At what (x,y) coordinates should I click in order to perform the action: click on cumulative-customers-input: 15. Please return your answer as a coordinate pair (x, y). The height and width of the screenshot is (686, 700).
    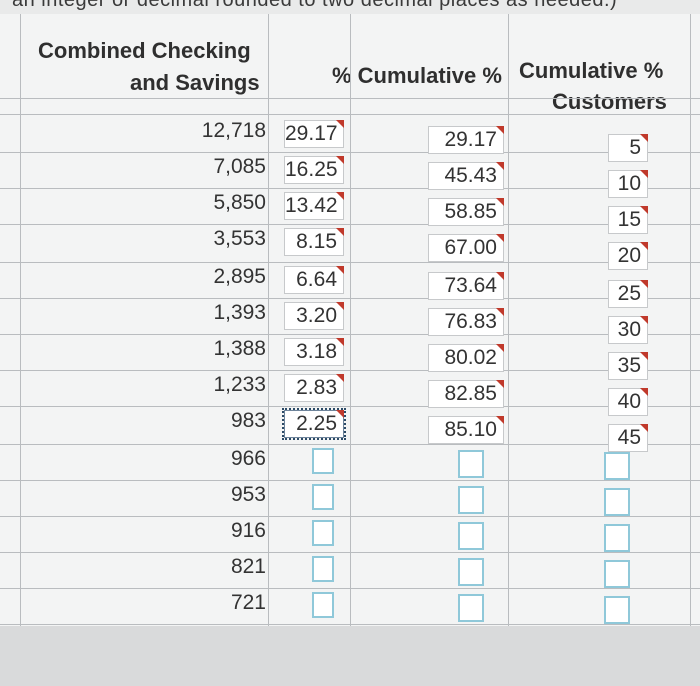
    Looking at the image, I should click on (628, 220).